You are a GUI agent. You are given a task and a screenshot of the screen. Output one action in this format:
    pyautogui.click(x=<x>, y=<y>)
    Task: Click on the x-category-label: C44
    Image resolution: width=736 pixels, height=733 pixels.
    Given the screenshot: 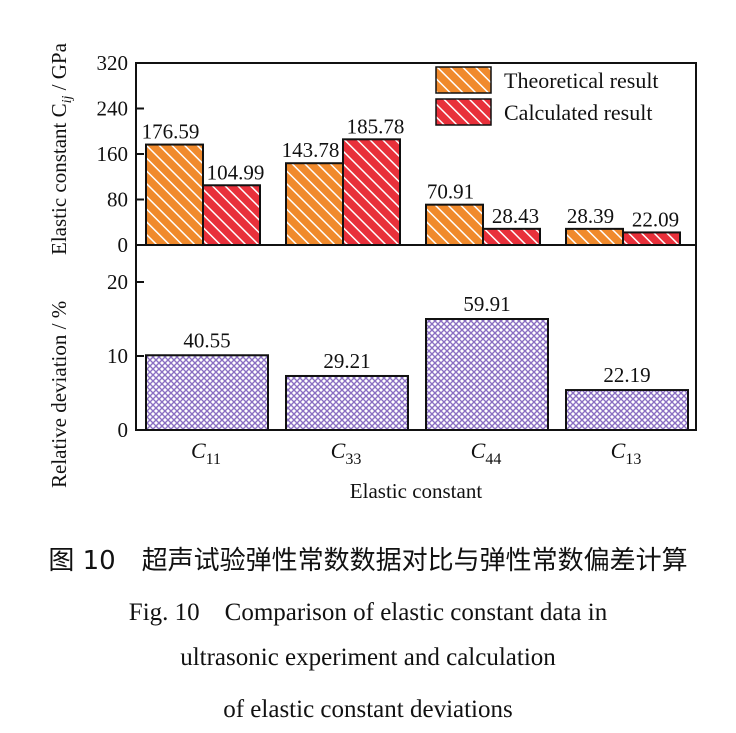 What is the action you would take?
    pyautogui.click(x=486, y=453)
    